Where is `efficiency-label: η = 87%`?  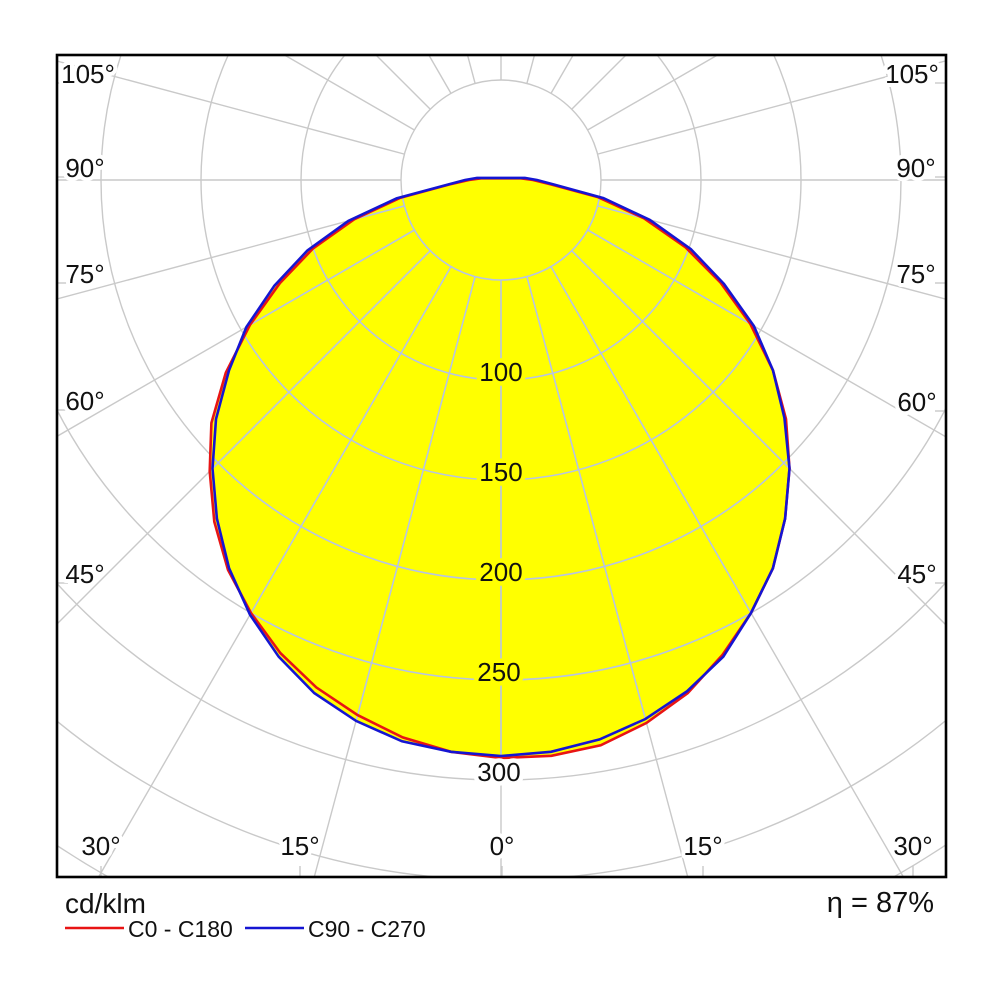 efficiency-label: η = 87% is located at coordinates (880, 903).